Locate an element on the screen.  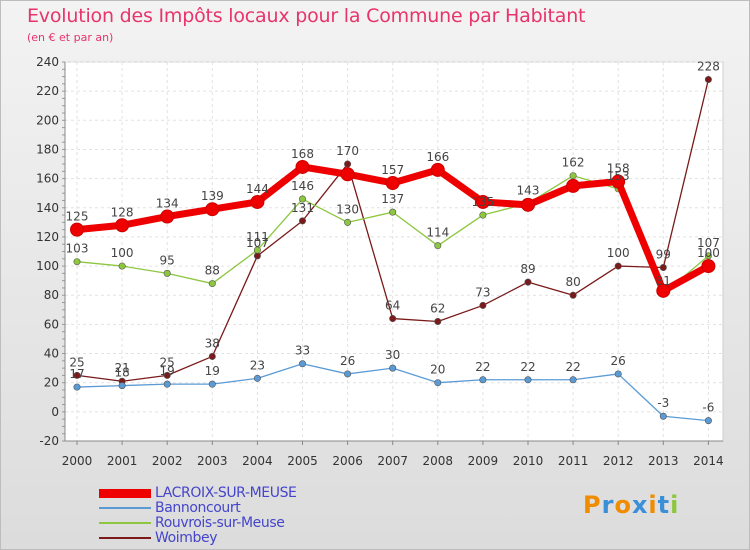
x-tick-label: 2011 is located at coordinates (573, 461).